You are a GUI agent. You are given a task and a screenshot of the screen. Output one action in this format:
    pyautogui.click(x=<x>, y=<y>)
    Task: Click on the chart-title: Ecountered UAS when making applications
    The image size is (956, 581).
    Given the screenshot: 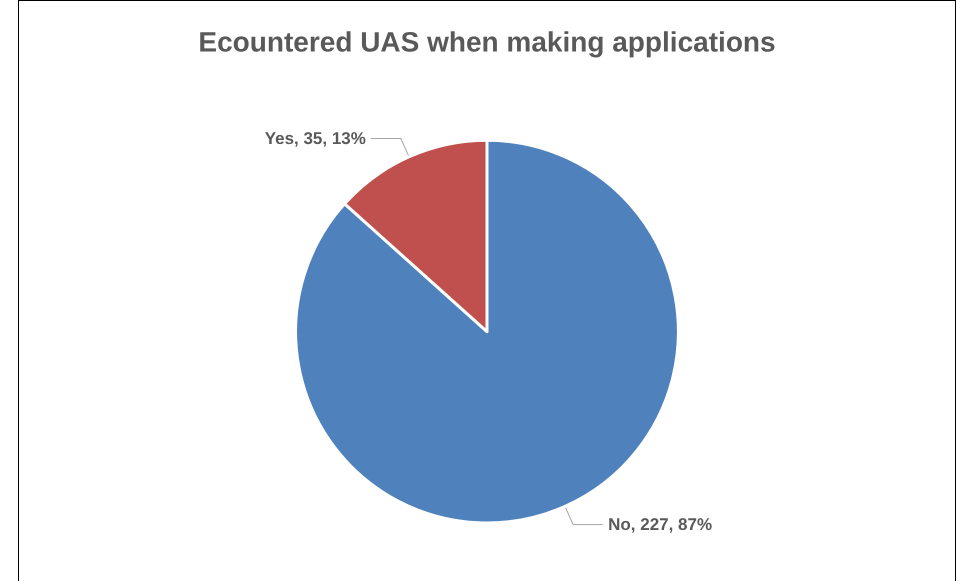 What is the action you would take?
    pyautogui.click(x=487, y=42)
    